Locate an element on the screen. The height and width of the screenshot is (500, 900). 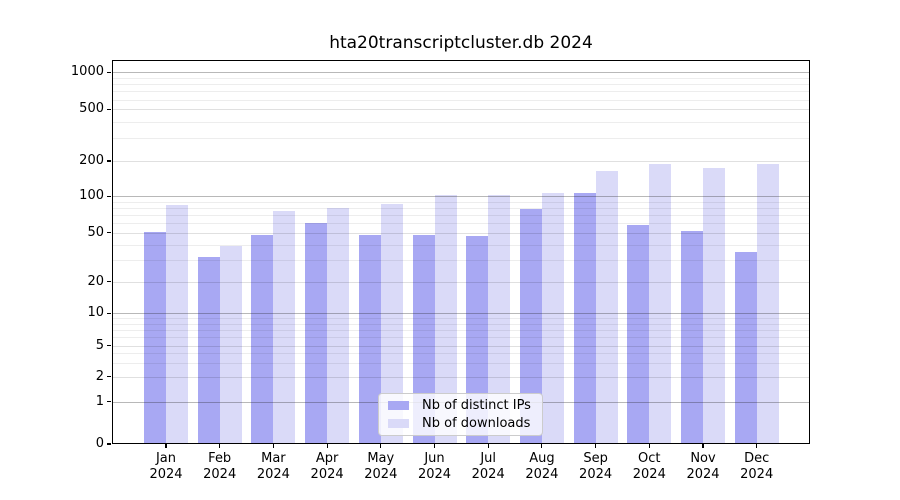
x-tick-mark-jul is located at coordinates (488, 446).